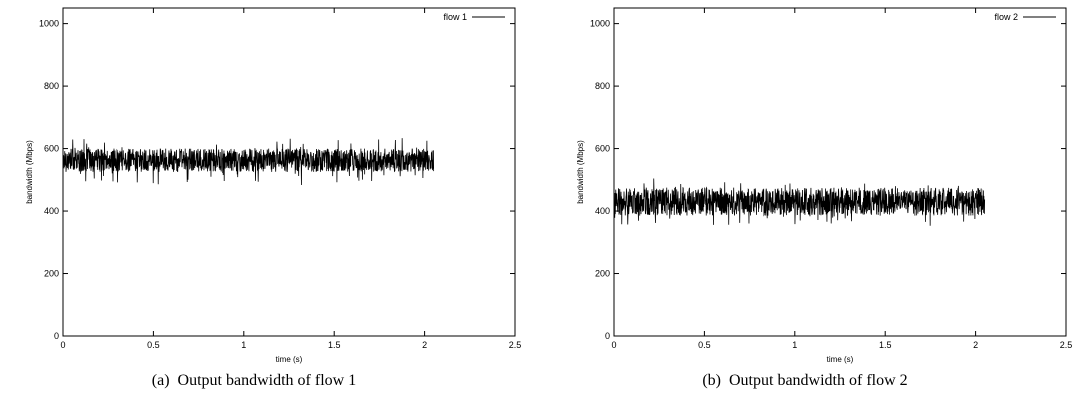 The height and width of the screenshot is (394, 1075). I want to click on legend-label-flow-1: flow 1, so click(455, 17).